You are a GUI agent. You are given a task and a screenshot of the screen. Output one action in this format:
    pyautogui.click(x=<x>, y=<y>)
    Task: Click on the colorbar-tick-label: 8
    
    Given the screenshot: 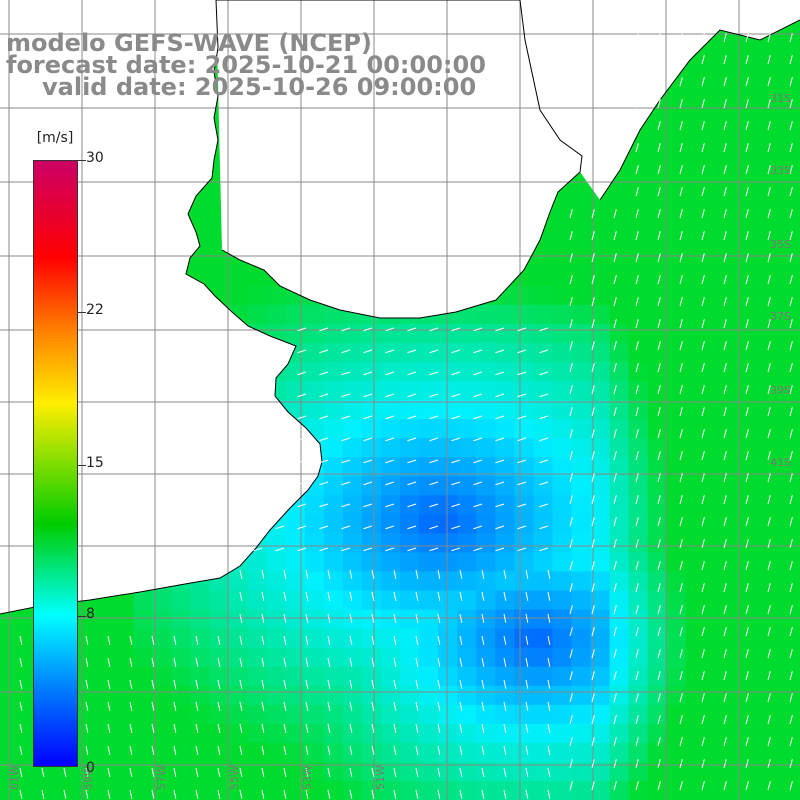 What is the action you would take?
    pyautogui.click(x=90, y=614)
    